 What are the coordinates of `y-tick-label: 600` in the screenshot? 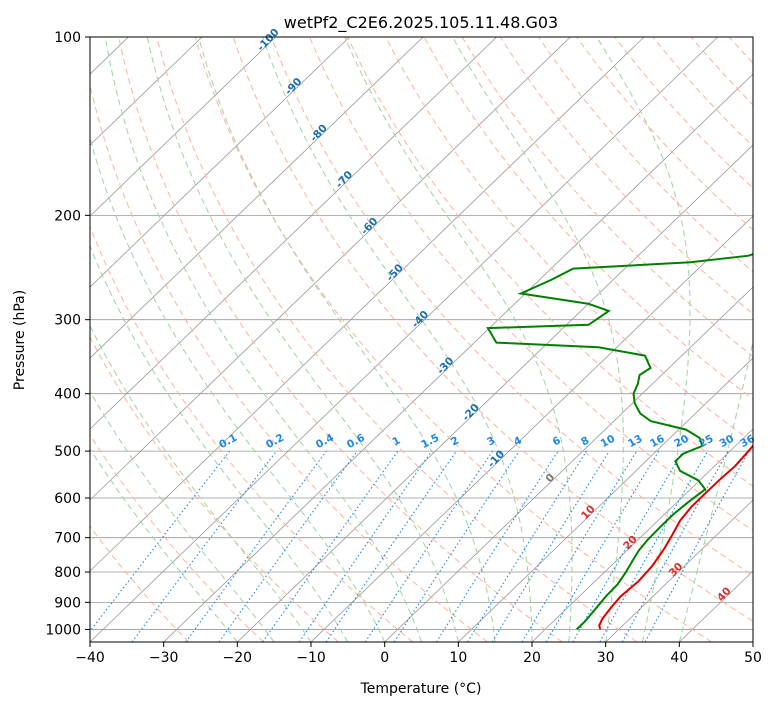 It's located at (67, 499).